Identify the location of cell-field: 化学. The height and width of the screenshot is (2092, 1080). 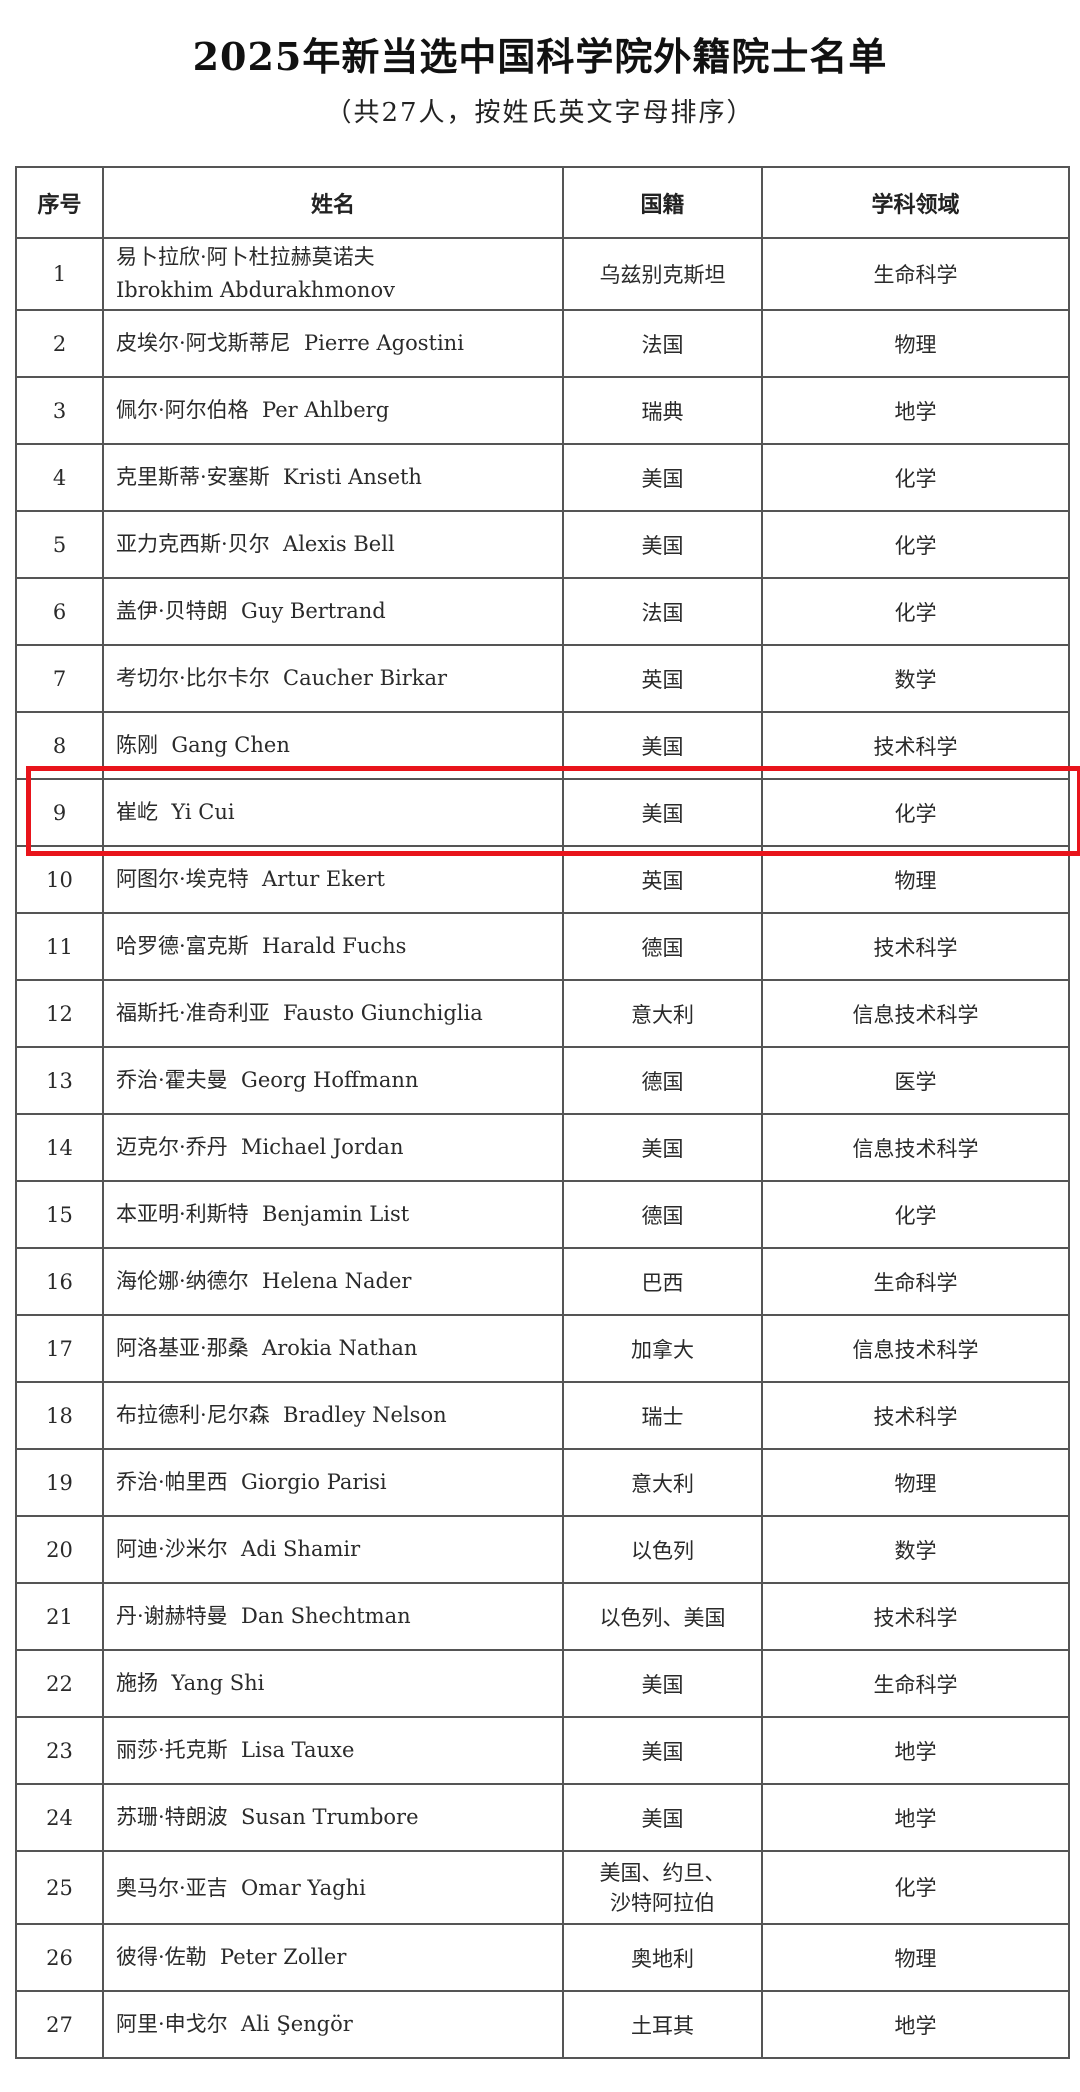
(915, 812).